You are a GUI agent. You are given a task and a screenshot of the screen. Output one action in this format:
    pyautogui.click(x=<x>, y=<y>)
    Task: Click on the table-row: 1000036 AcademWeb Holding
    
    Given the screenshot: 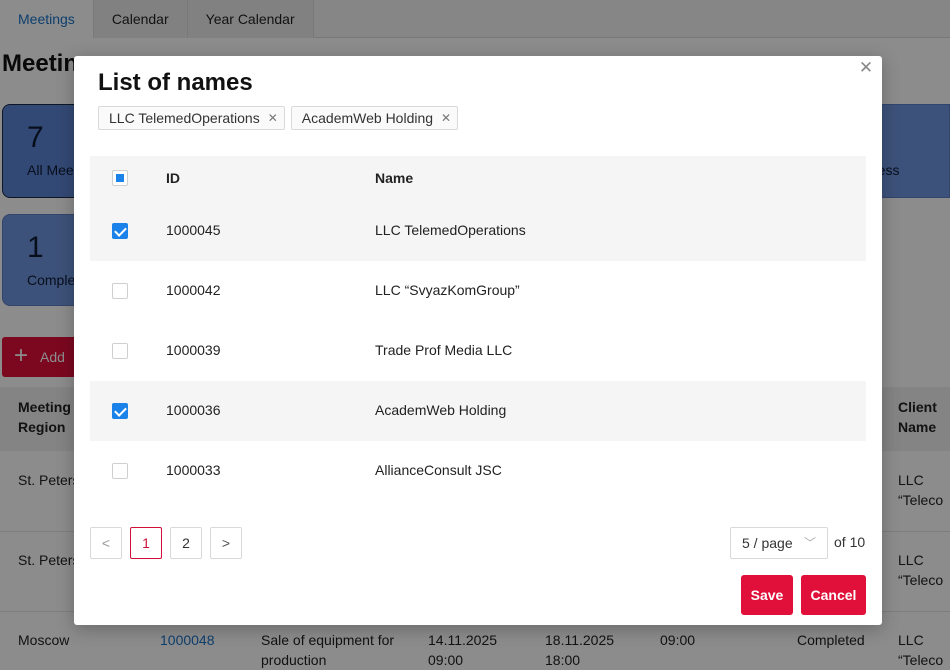 What is the action you would take?
    pyautogui.click(x=478, y=411)
    